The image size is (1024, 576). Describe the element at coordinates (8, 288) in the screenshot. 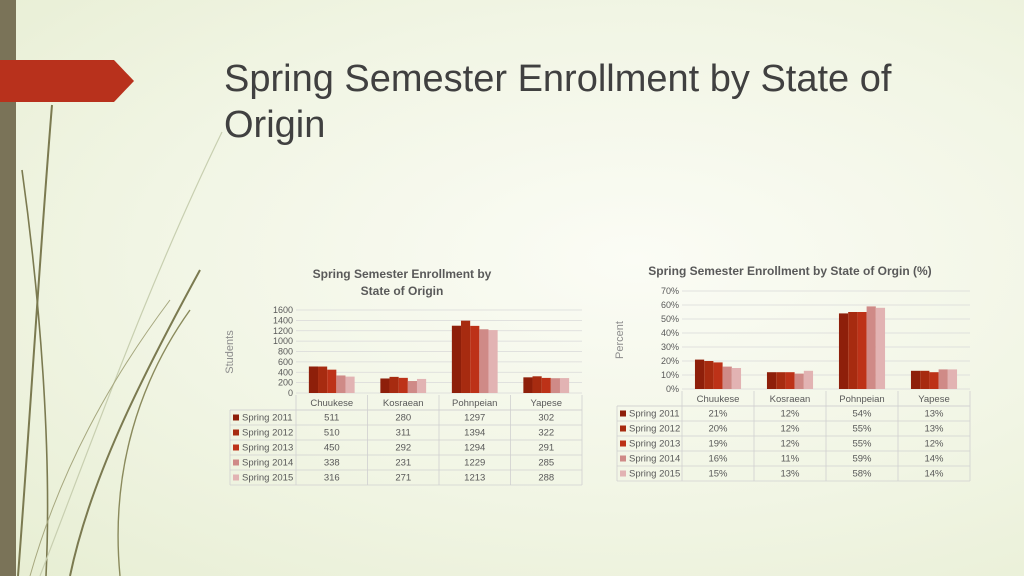

I see `left-accent-bar` at that location.